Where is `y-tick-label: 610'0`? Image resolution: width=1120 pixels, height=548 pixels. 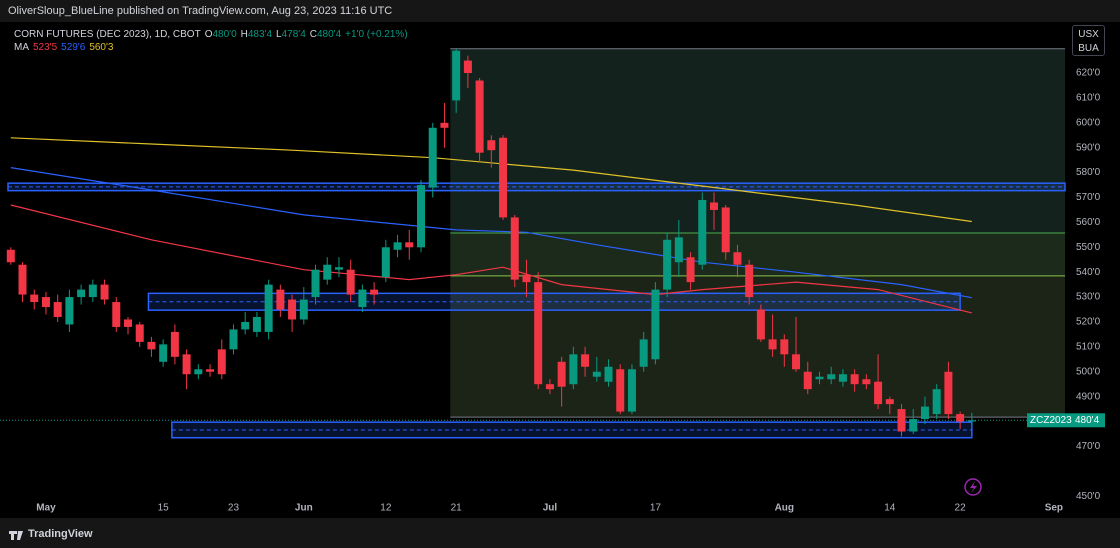
y-tick-label: 610'0 is located at coordinates (1088, 98).